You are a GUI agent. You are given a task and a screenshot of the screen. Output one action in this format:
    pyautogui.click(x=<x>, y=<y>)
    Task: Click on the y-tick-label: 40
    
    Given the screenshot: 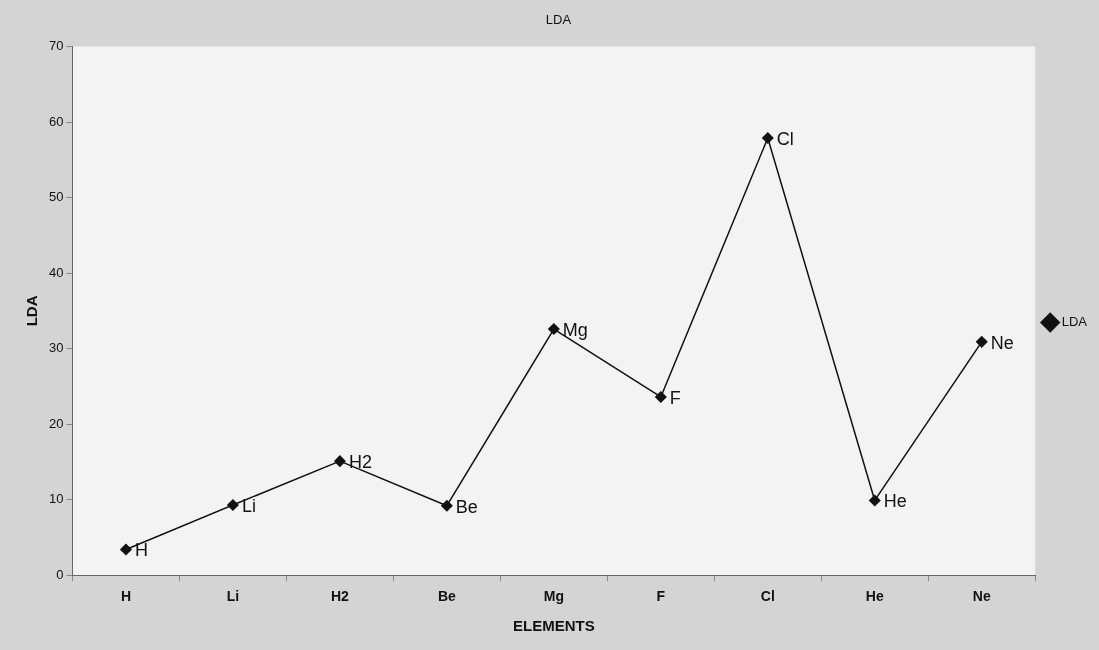 What is the action you would take?
    pyautogui.click(x=56, y=272)
    